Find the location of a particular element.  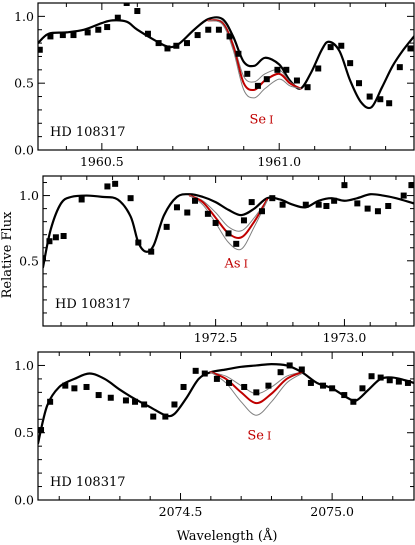

panel-3-series-no-element is located at coordinates (226, 404).